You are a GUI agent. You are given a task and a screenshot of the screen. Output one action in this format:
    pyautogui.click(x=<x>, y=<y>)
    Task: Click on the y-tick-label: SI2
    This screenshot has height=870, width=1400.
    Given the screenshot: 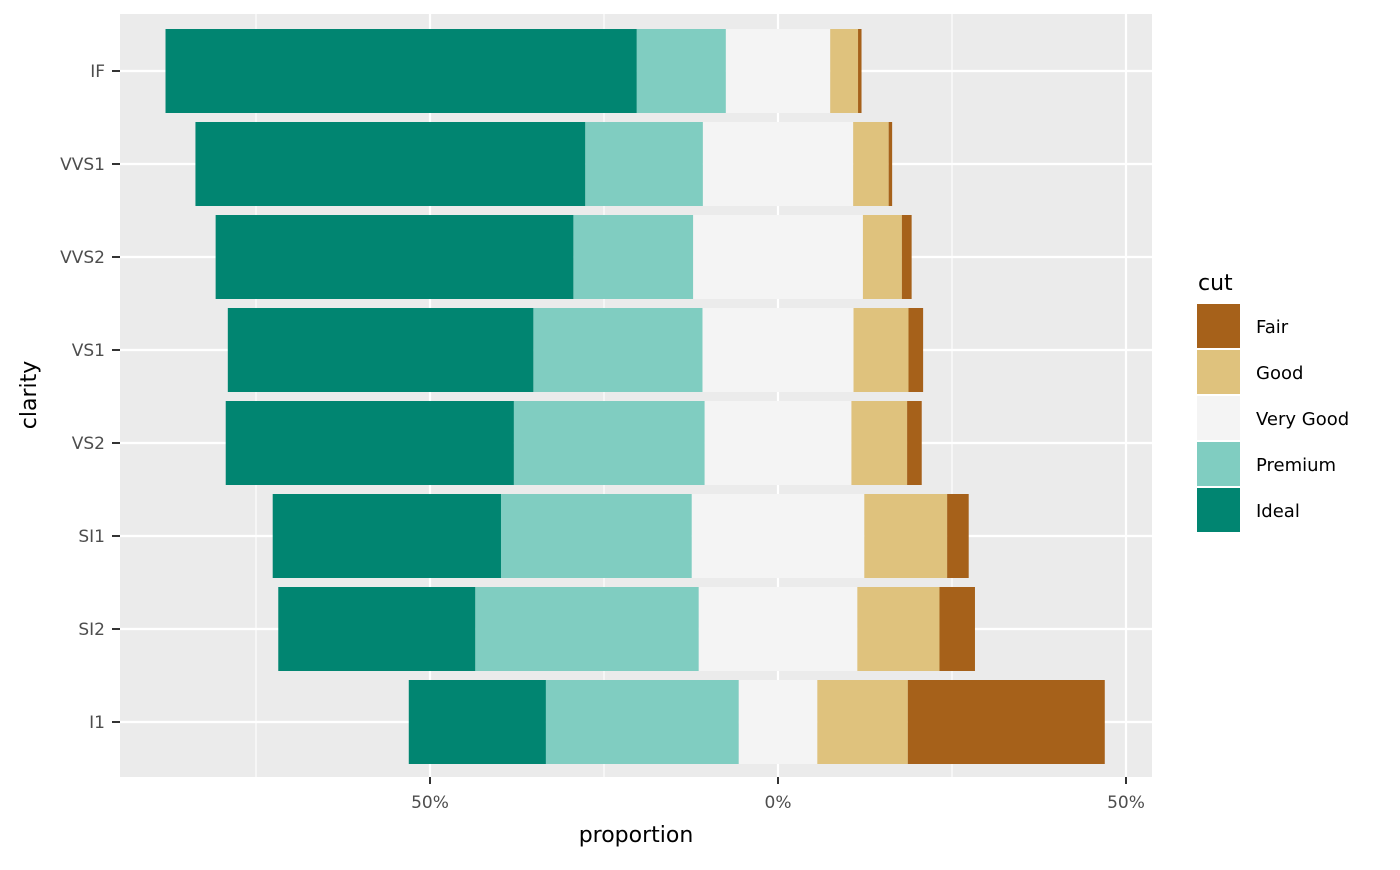 What is the action you would take?
    pyautogui.click(x=91, y=630)
    